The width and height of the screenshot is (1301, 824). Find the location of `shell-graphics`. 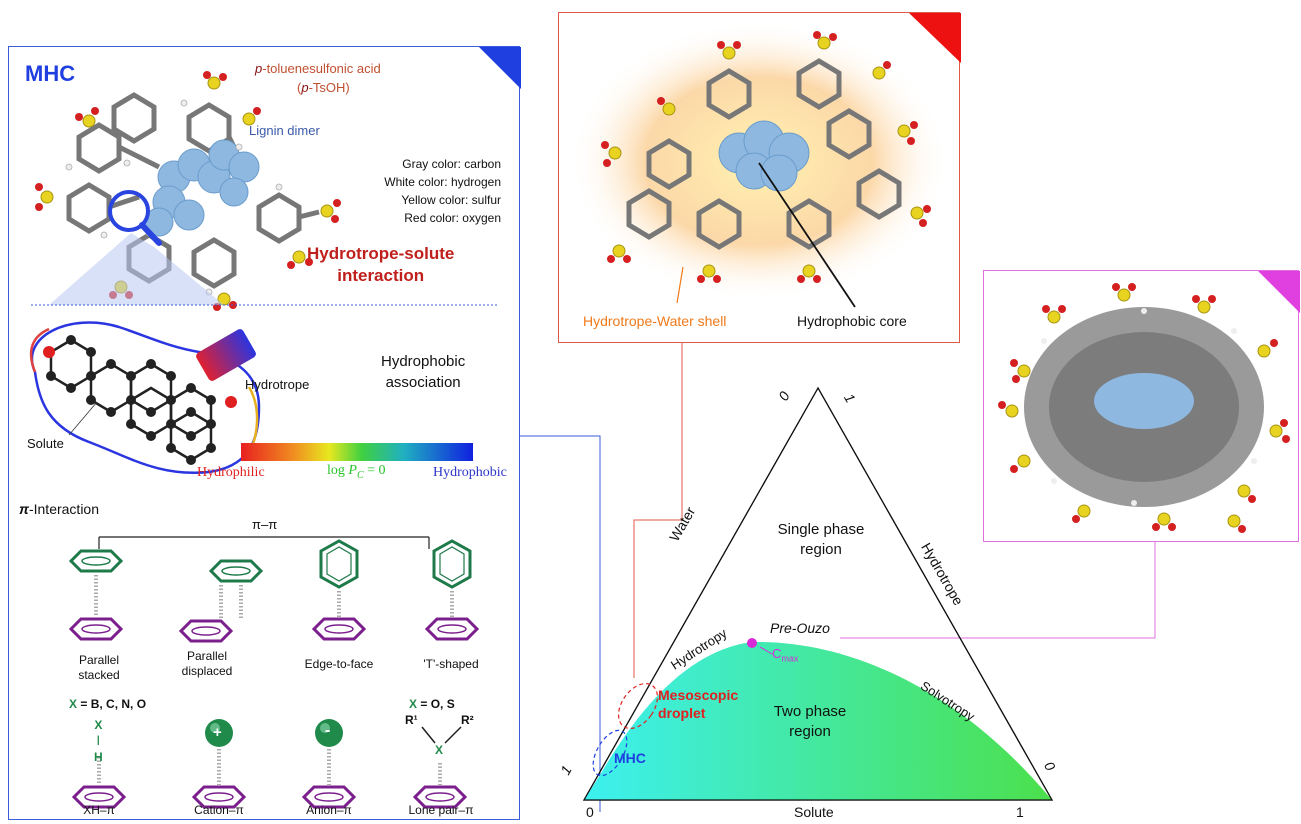

shell-graphics is located at coordinates (765, 160).